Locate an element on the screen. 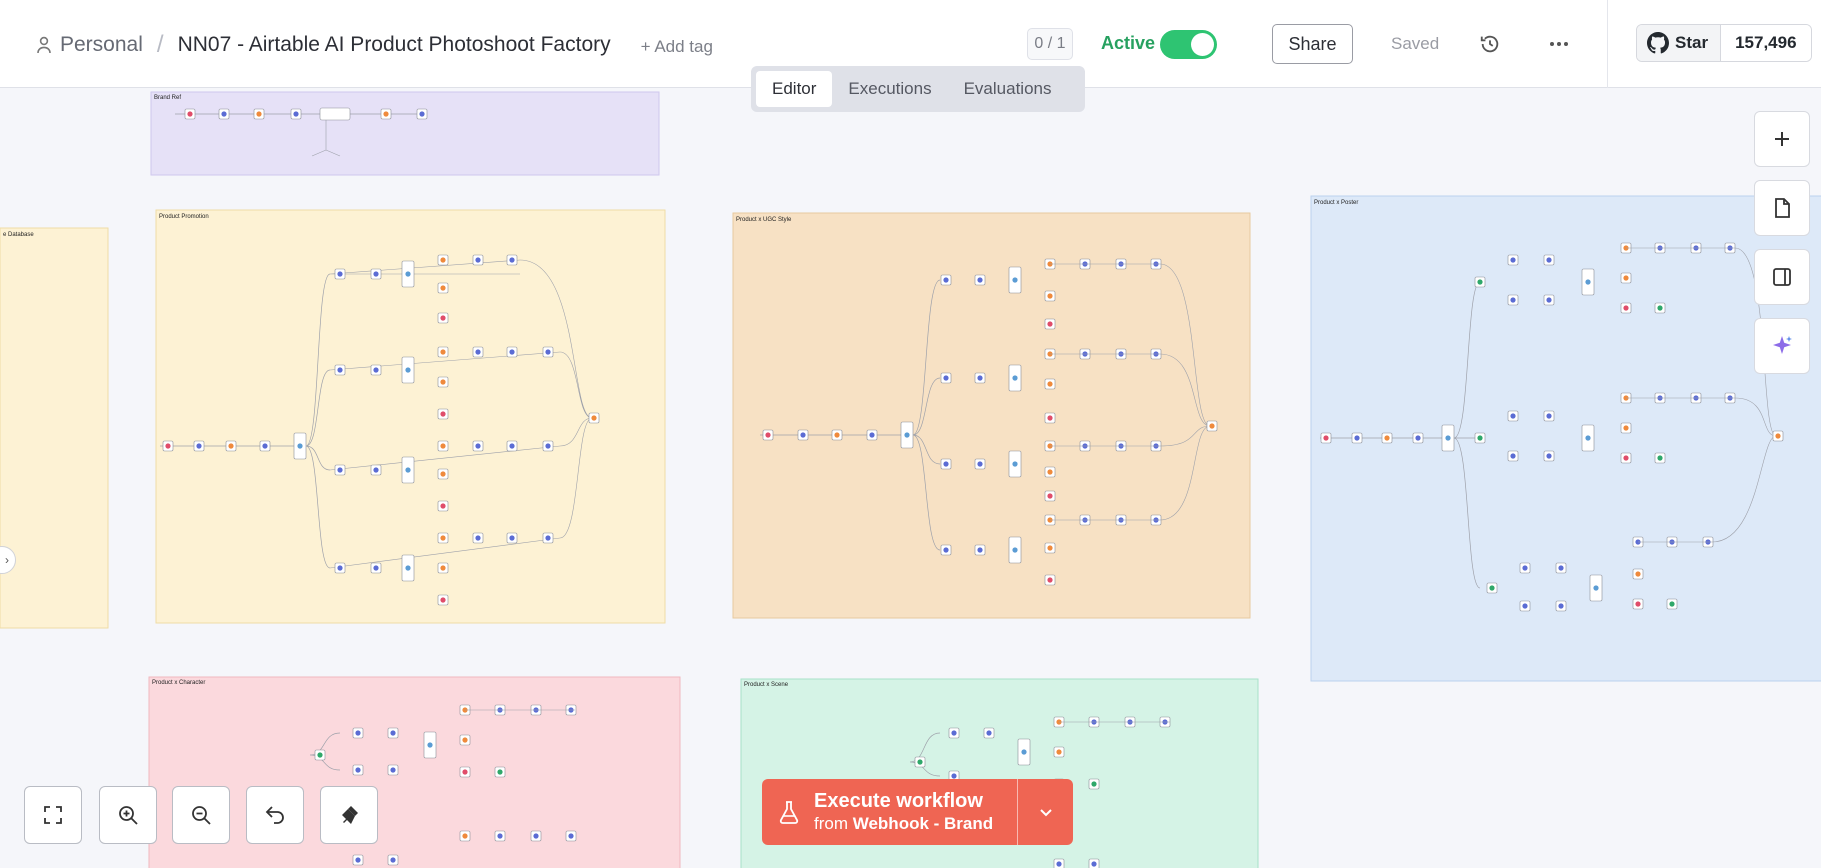 The image size is (1821, 868). tidy-up-button is located at coordinates (349, 815).